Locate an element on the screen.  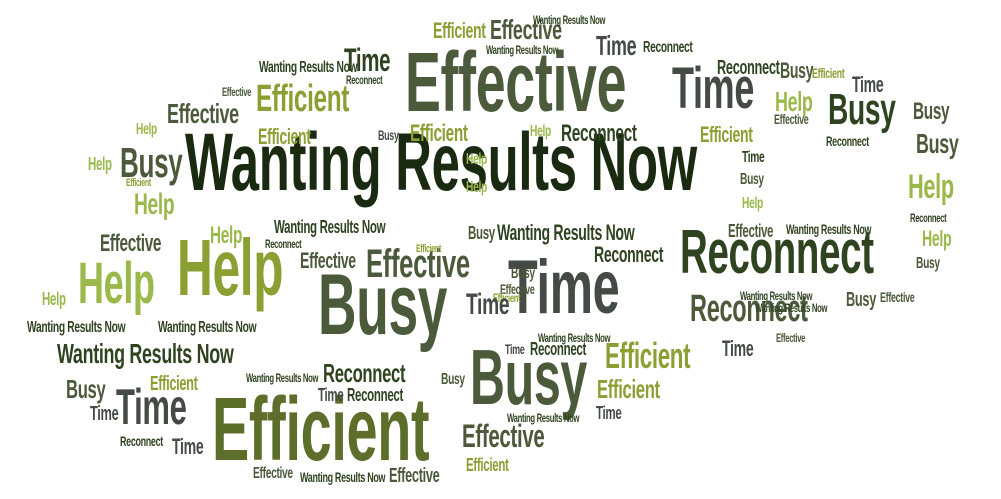
word-effective-12: Effective is located at coordinates (791, 338).